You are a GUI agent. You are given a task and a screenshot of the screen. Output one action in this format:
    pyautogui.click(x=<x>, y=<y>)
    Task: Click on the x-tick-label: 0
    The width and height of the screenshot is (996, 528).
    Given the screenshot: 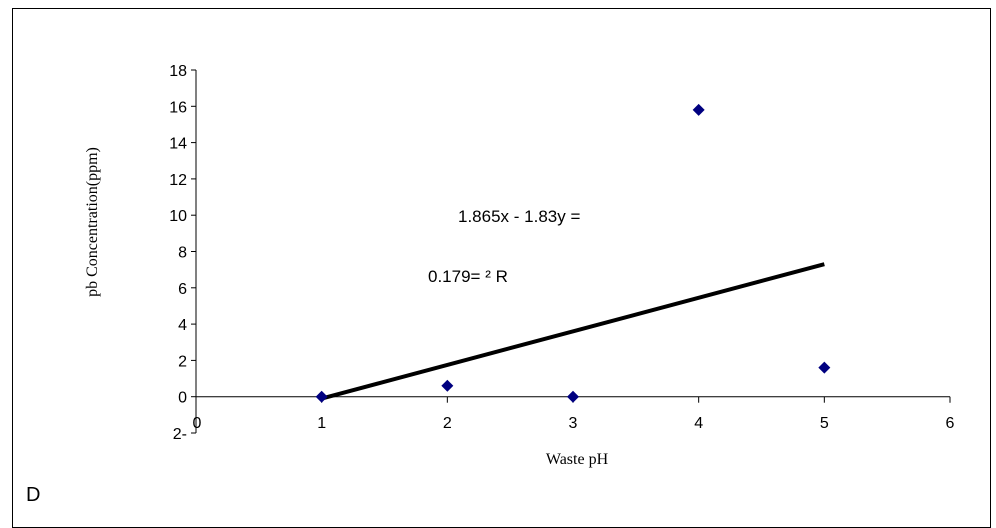 What is the action you would take?
    pyautogui.click(x=197, y=423)
    